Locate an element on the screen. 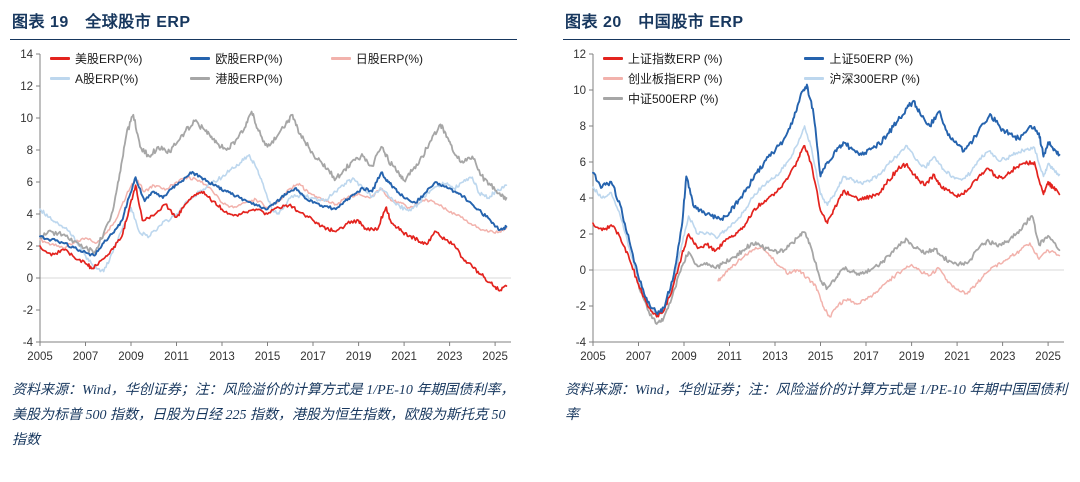 This screenshot has height=482, width=1080. legend-item: 美股ERP(%) is located at coordinates (96, 58).